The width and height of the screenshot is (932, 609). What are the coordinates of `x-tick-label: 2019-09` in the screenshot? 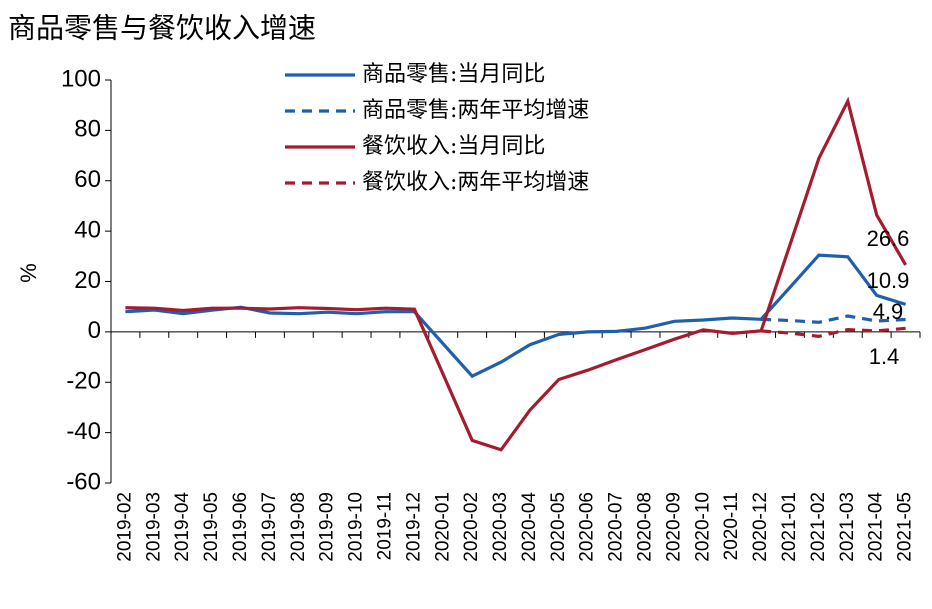 It's located at (327, 527).